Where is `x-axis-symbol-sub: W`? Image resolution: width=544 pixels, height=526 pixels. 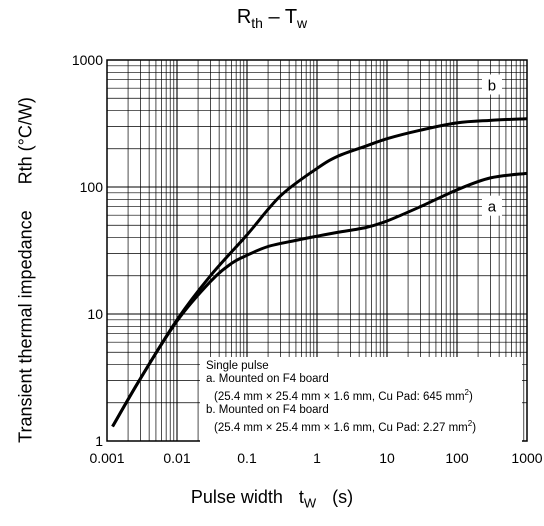 x-axis-symbol-sub: W is located at coordinates (310, 503).